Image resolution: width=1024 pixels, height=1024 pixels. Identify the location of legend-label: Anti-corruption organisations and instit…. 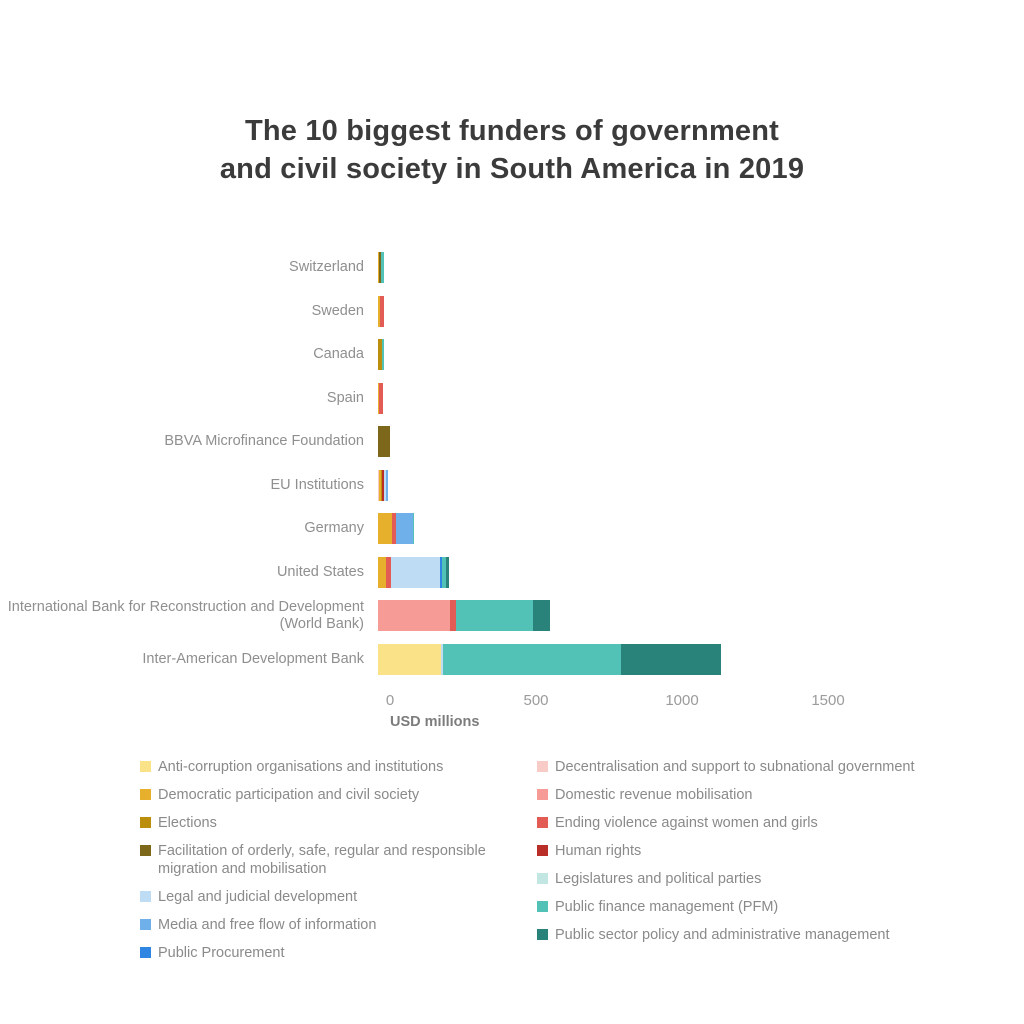
(301, 767).